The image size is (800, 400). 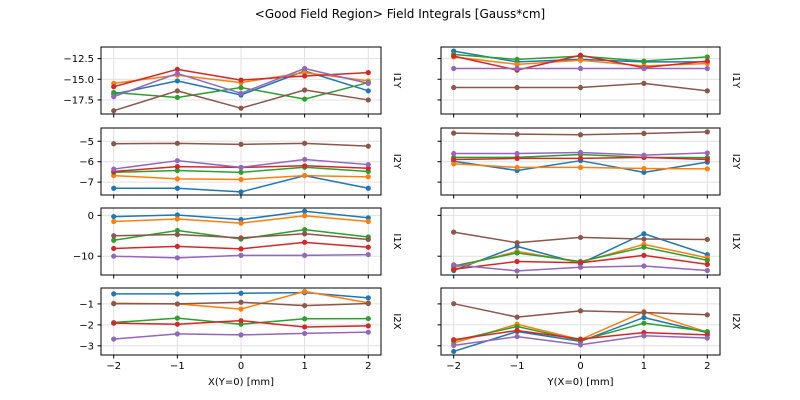 I want to click on y-tick-label: −17.5, so click(x=78, y=100).